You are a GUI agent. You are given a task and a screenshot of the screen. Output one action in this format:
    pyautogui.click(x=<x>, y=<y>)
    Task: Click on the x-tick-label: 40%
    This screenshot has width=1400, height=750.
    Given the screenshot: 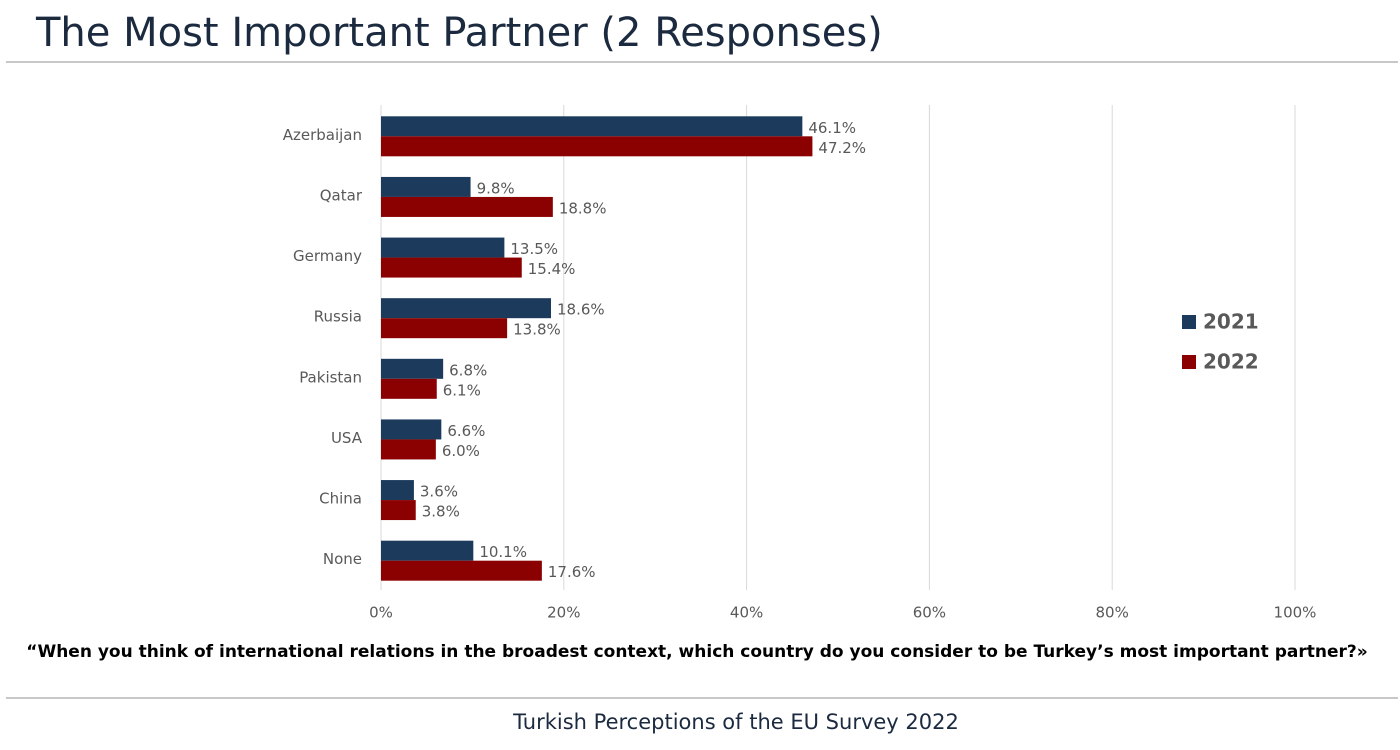 What is the action you would take?
    pyautogui.click(x=746, y=613)
    